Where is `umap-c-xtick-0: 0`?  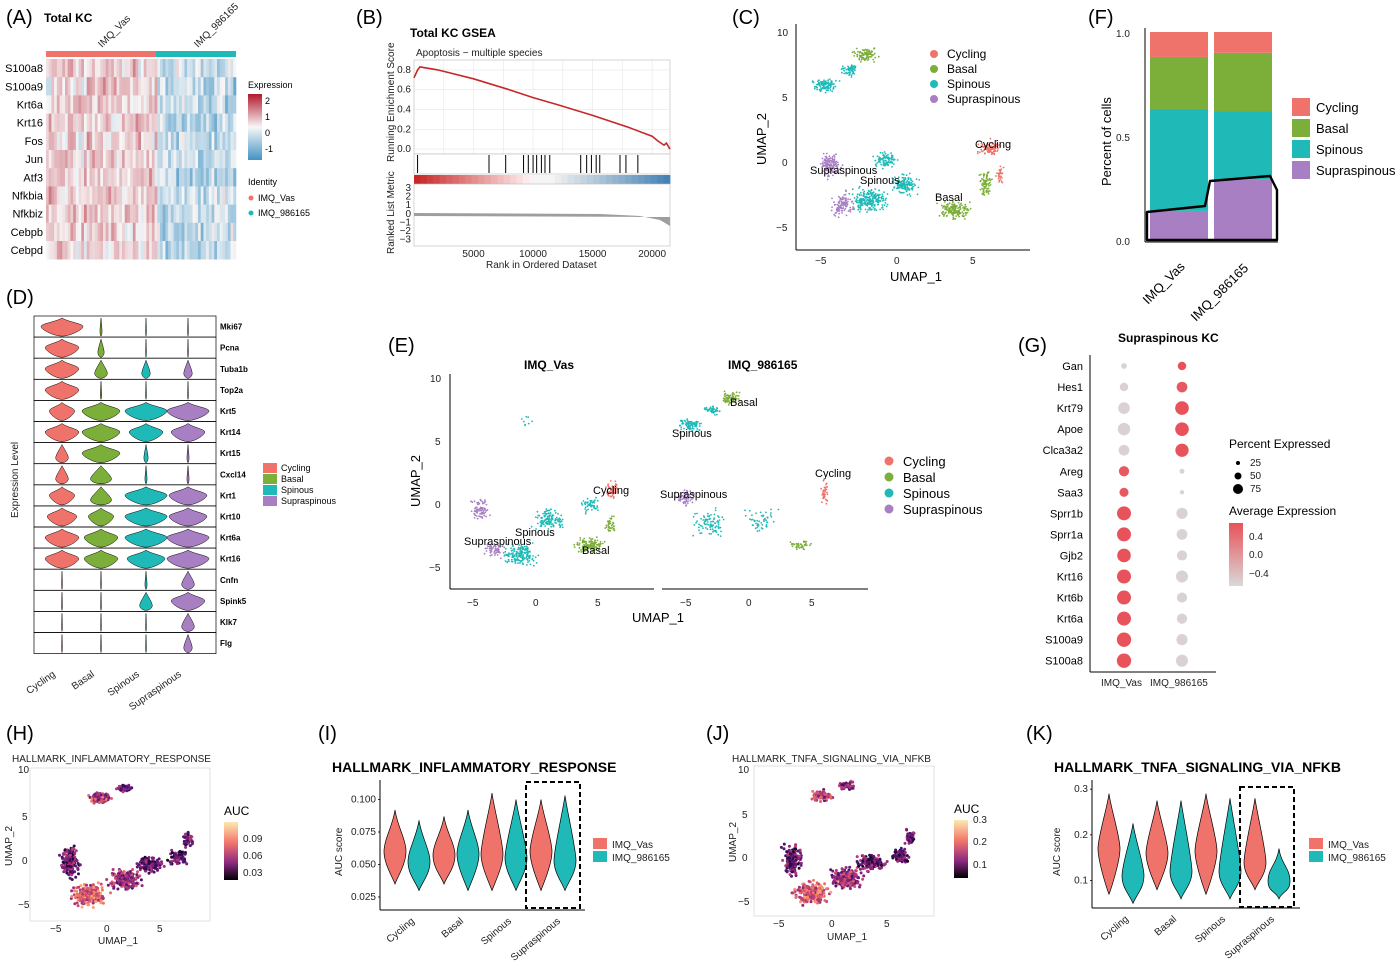
umap-c-xtick-0: 0 is located at coordinates (897, 261).